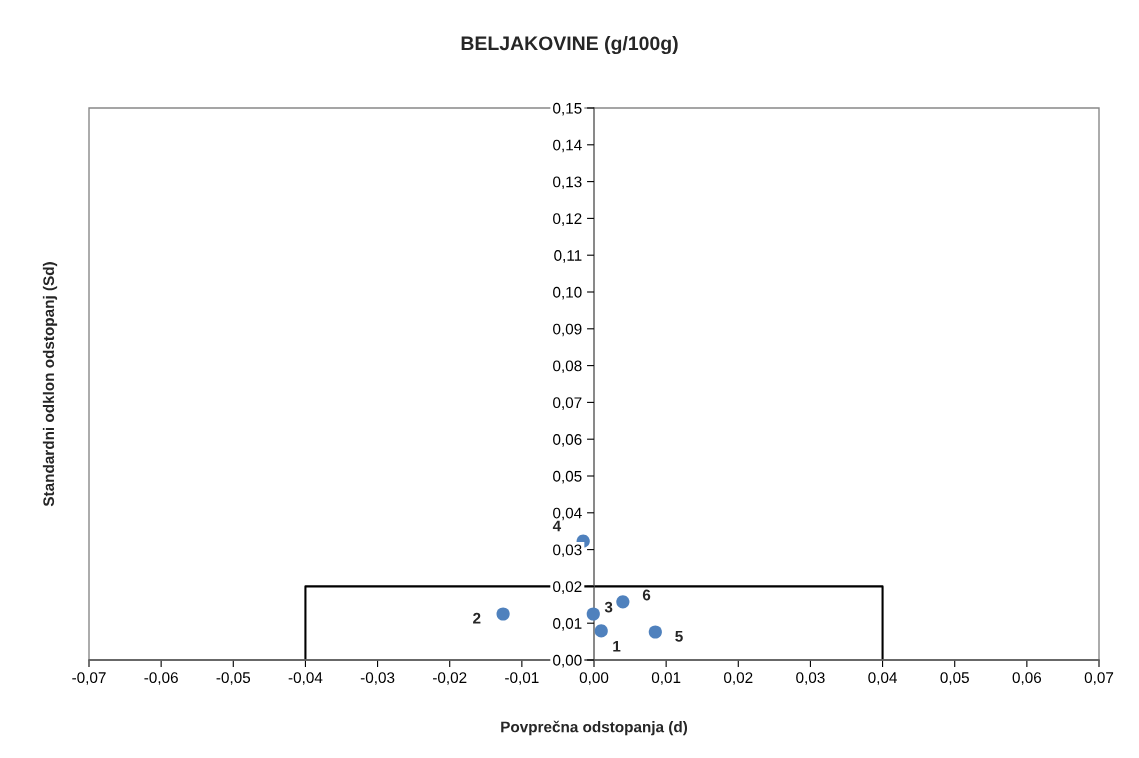 This screenshot has height=758, width=1139. I want to click on y-tick-label: 0,13, so click(567, 183).